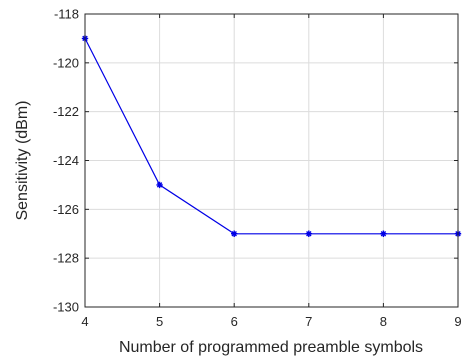 The image size is (462, 360). I want to click on x-tick-label: 9, so click(457, 321).